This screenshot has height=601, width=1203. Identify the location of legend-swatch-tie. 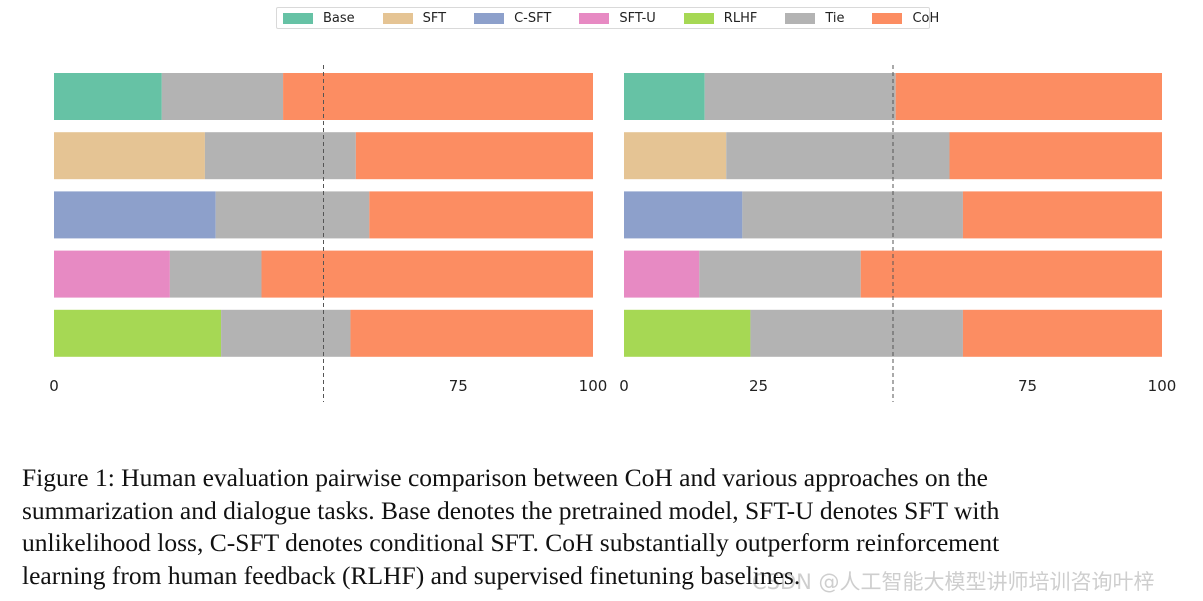
(800, 18).